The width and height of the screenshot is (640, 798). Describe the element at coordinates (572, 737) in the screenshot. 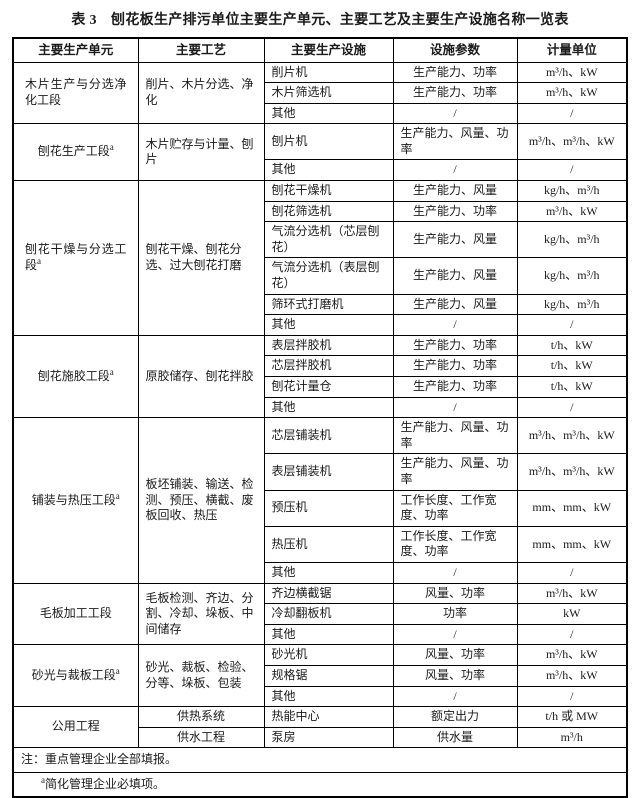

I see `units-cell: m³/h` at that location.